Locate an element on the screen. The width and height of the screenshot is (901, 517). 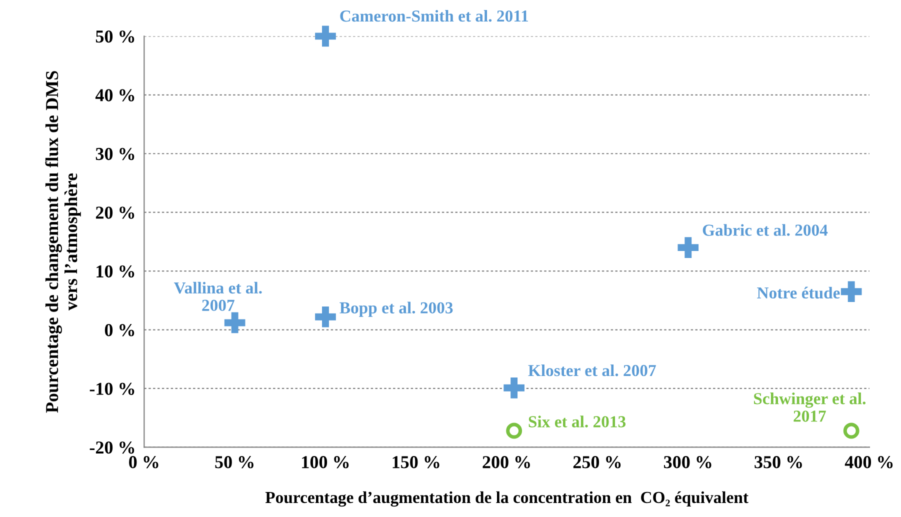
y-axis-title: Pourcentage de changement du flux de DMS vers l’atmosphère is located at coordinates (63, 242).